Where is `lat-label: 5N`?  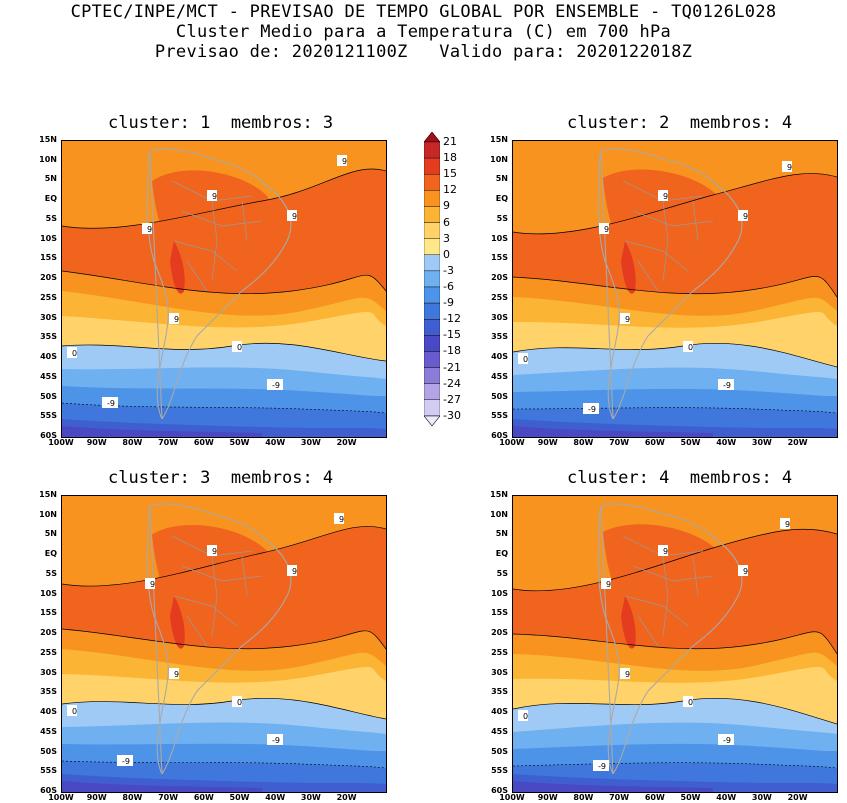
lat-label: 5N is located at coordinates (501, 534).